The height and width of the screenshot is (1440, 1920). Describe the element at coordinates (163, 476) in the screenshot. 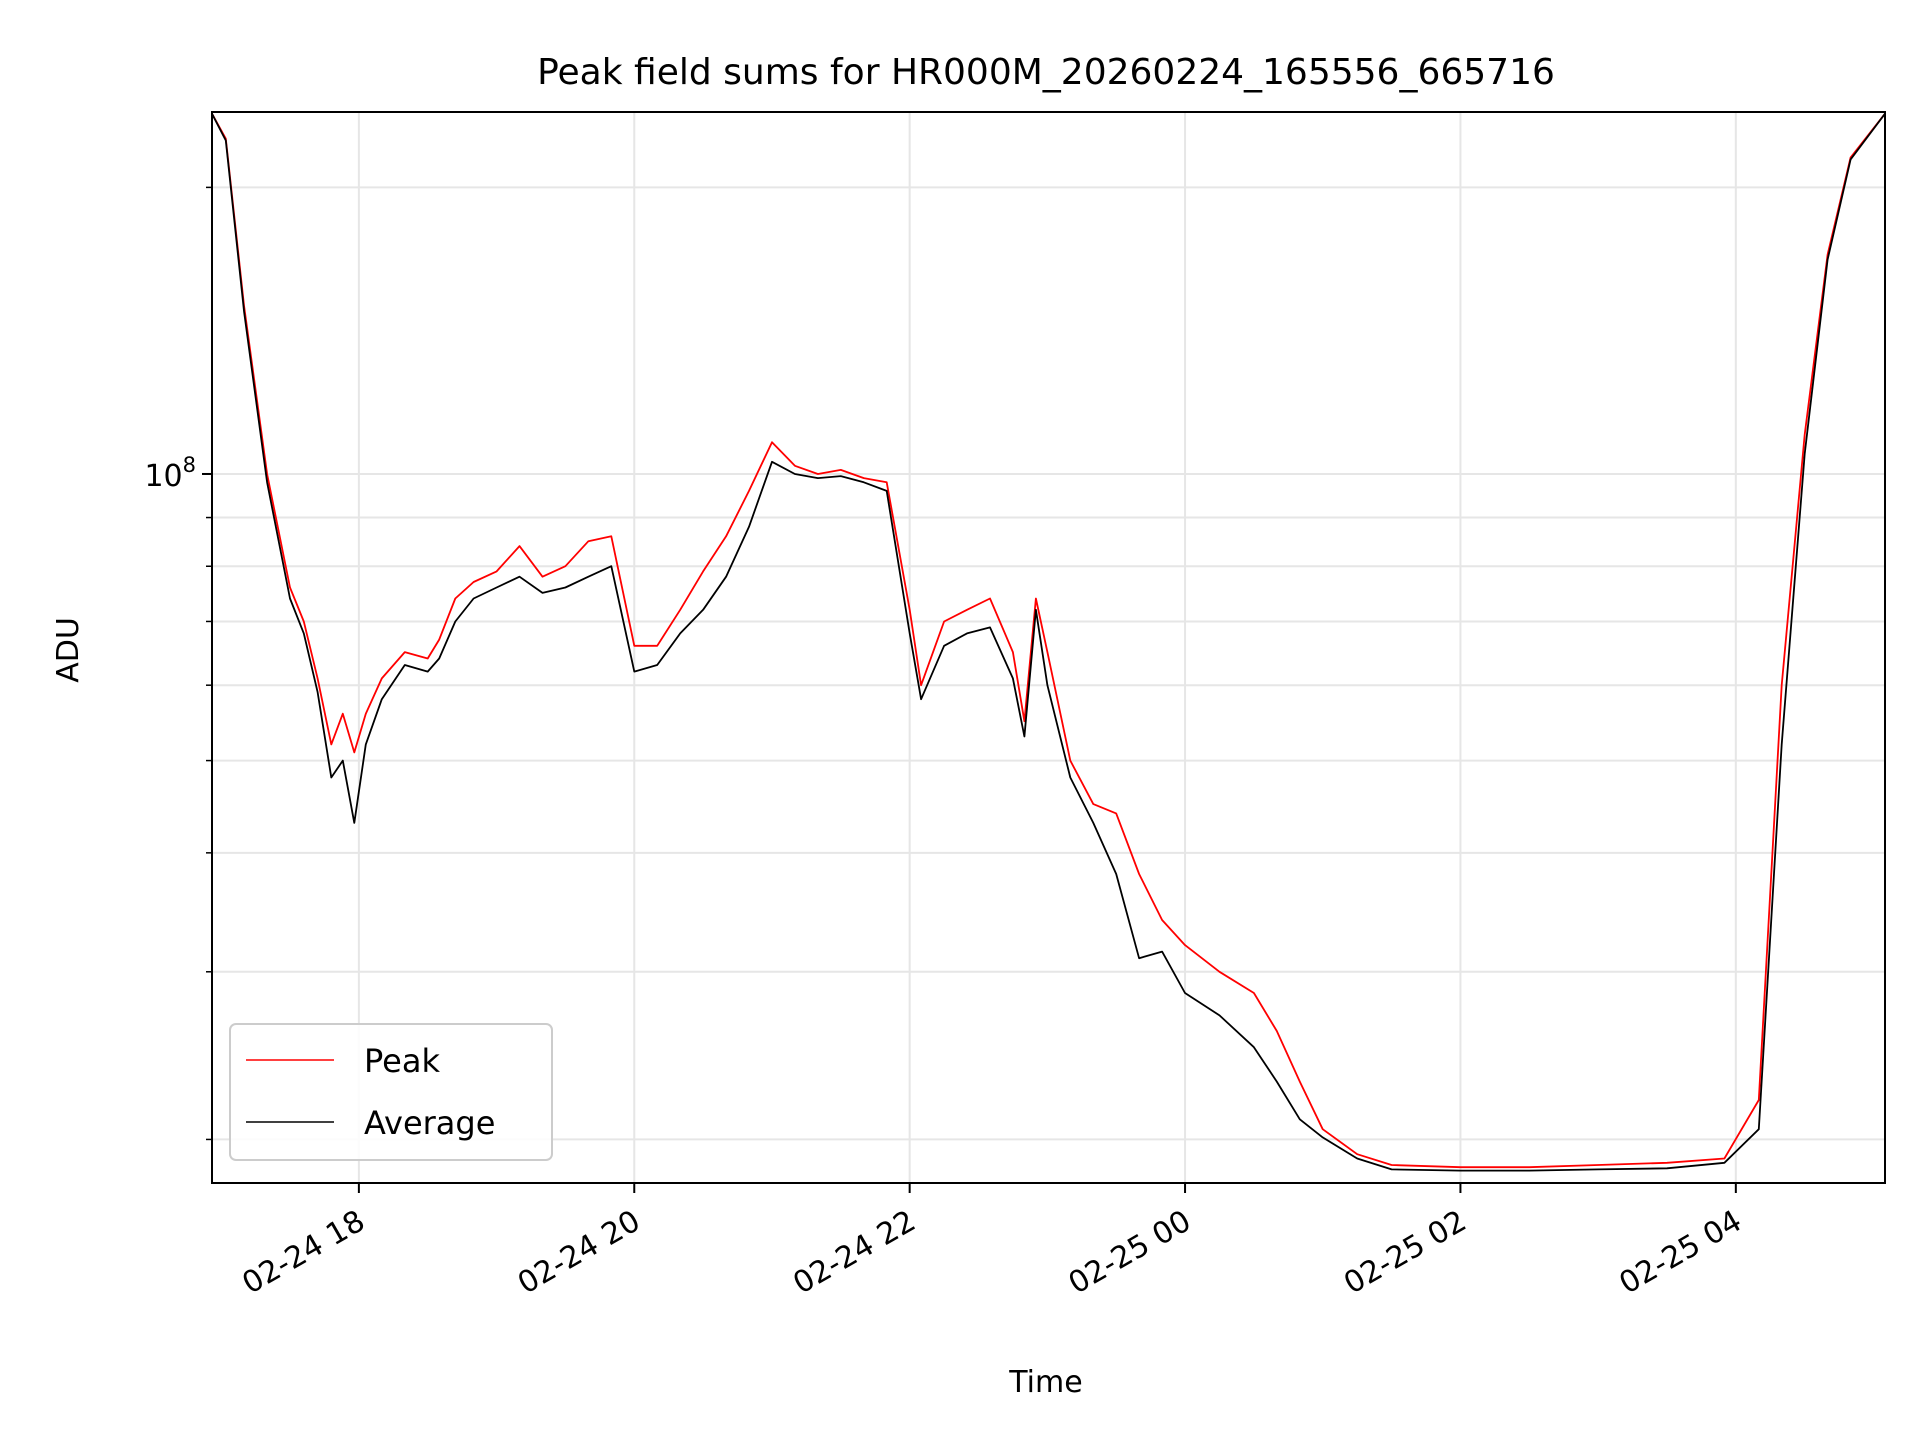

I see `y-tick-label-base: 10` at that location.